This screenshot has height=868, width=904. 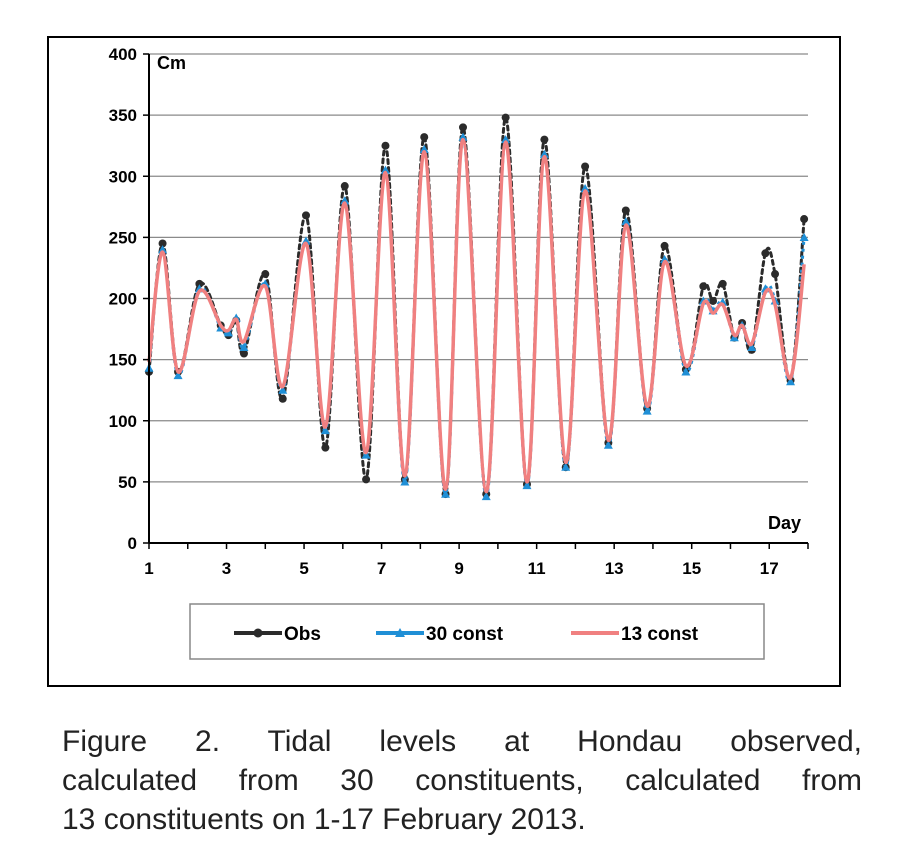 What do you see at coordinates (381, 568) in the screenshot?
I see `x-tick-label: 7` at bounding box center [381, 568].